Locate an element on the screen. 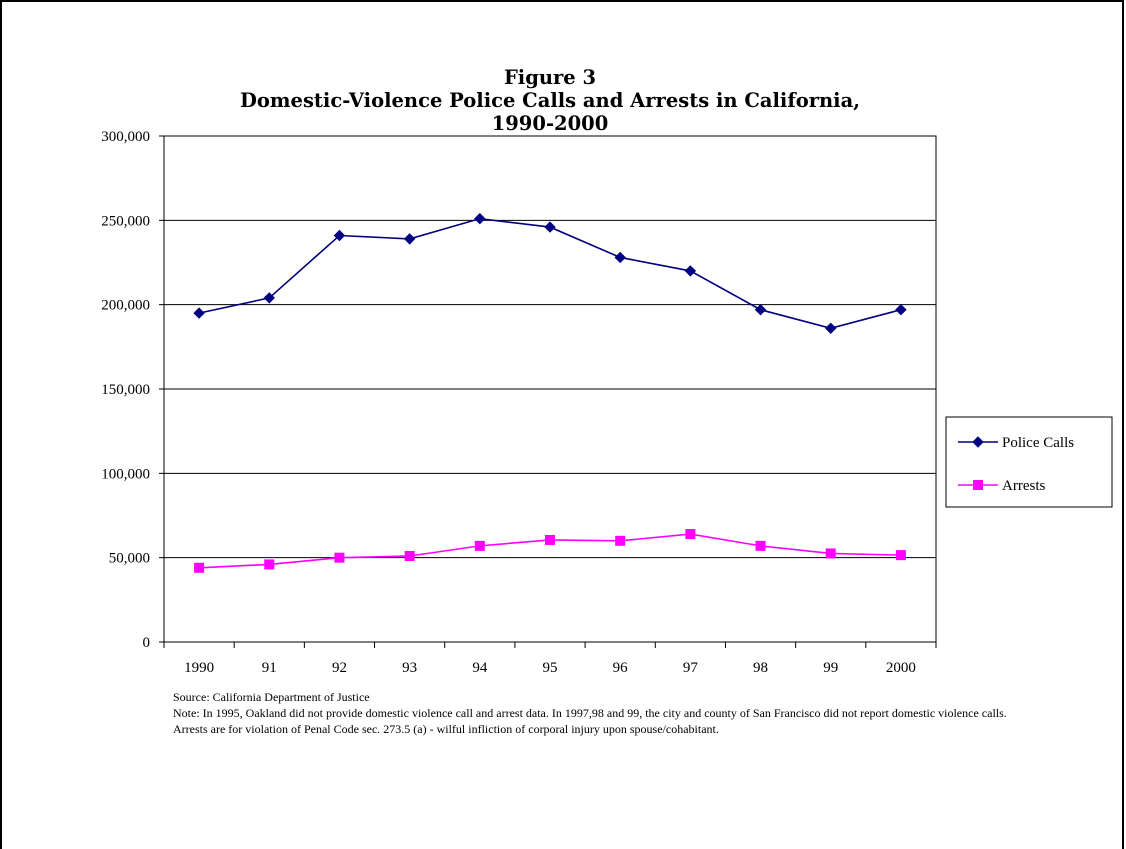 The width and height of the screenshot is (1126, 849). y-tick-label: 250,000 is located at coordinates (125, 221).